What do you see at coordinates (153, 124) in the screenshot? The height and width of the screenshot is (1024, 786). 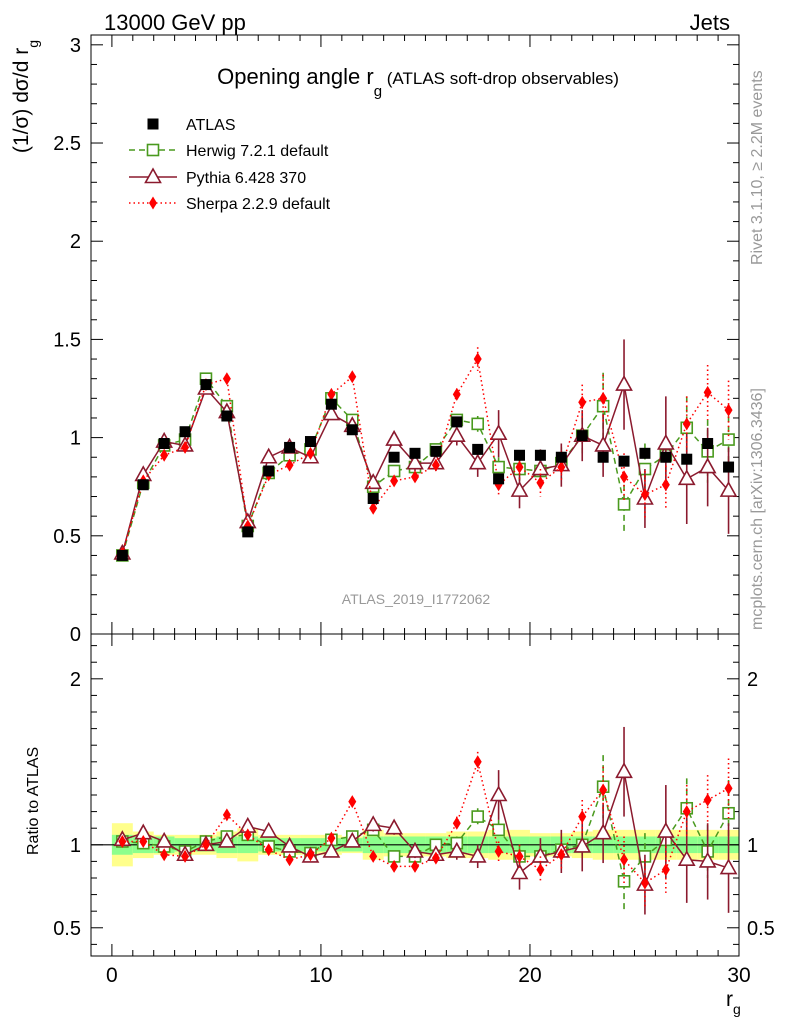 I see `legend-marker-atlas` at bounding box center [153, 124].